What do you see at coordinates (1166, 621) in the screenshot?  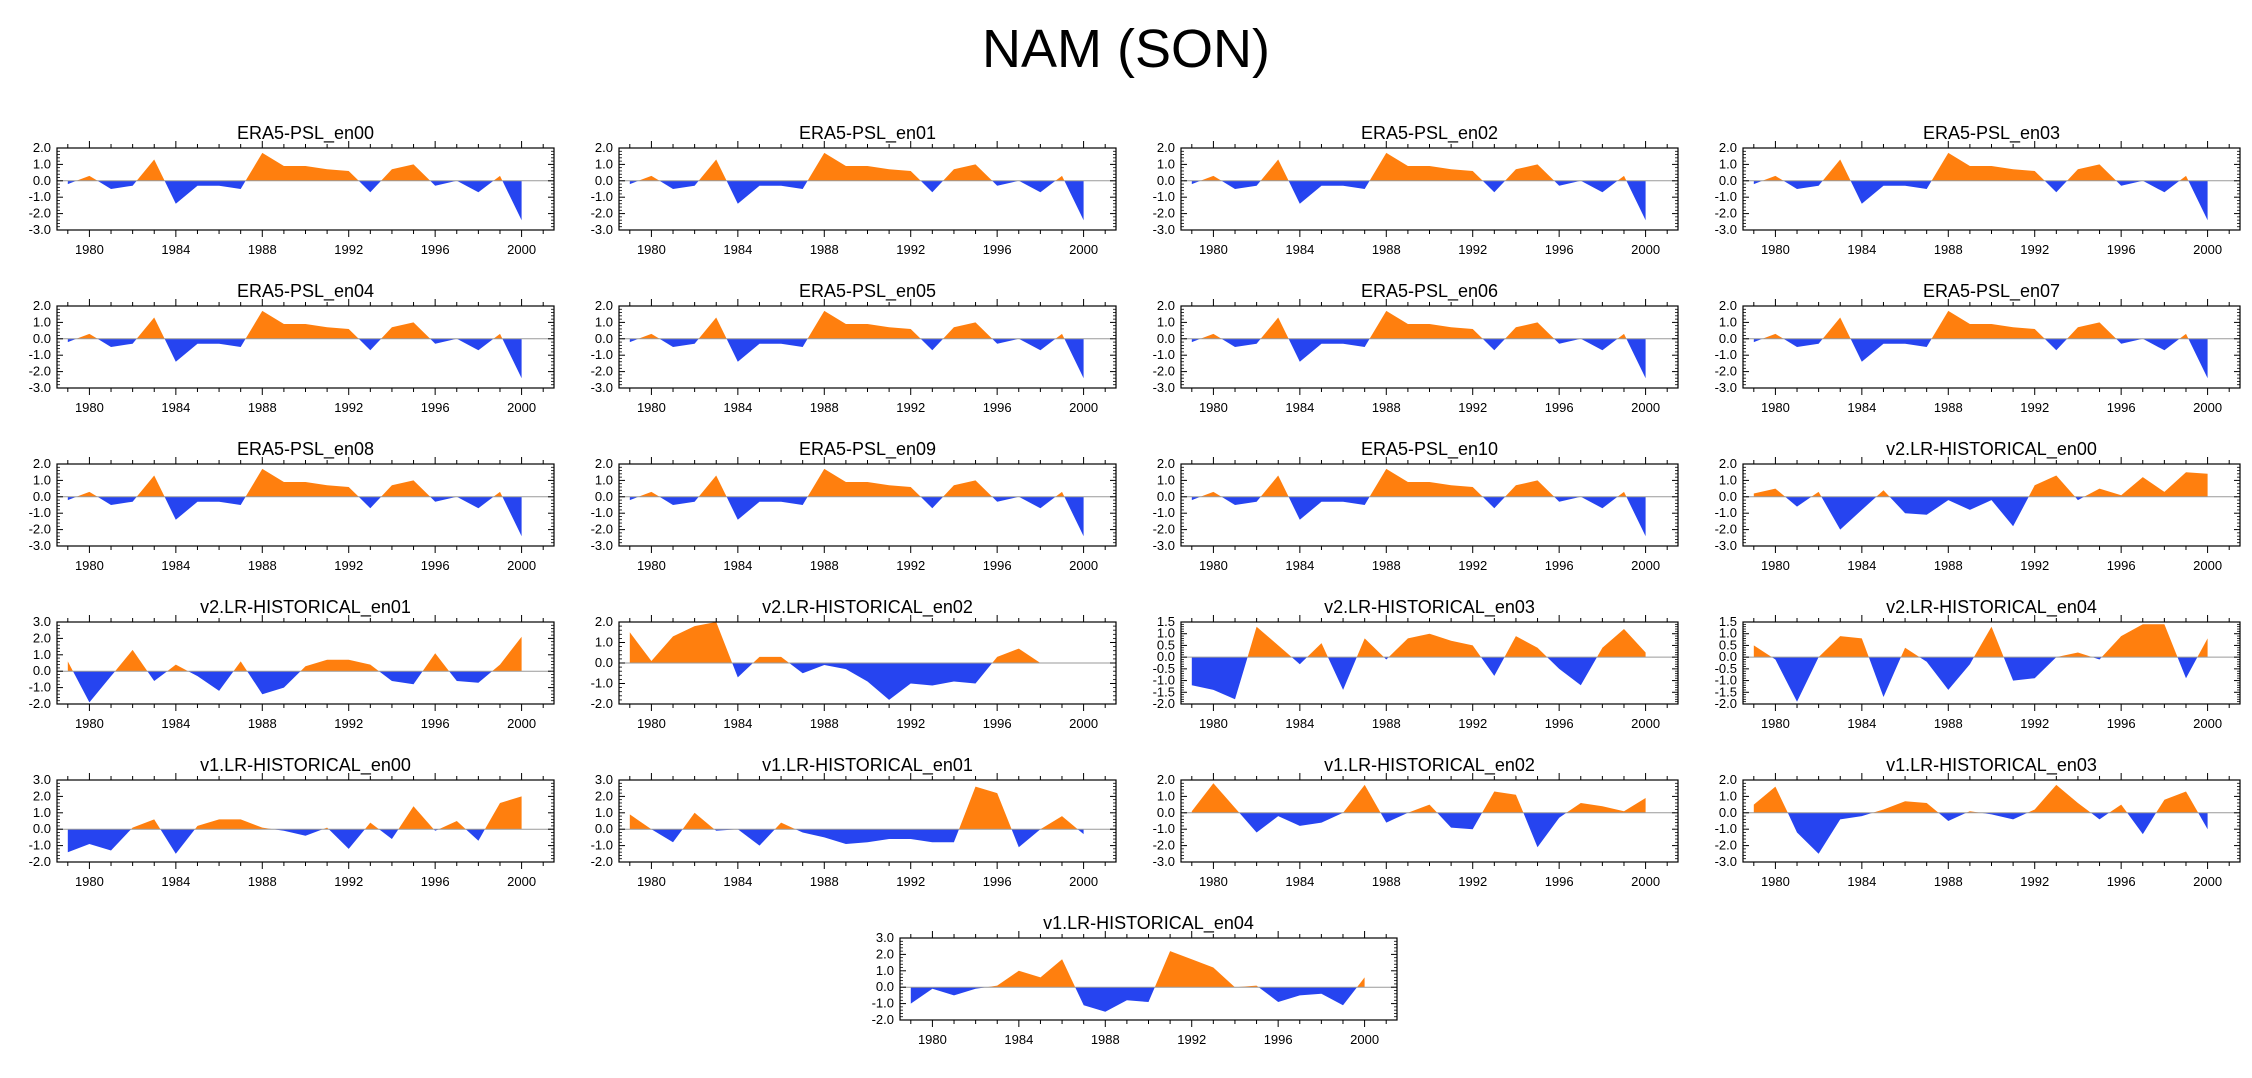 I see `y-tick-label: 1.5` at bounding box center [1166, 621].